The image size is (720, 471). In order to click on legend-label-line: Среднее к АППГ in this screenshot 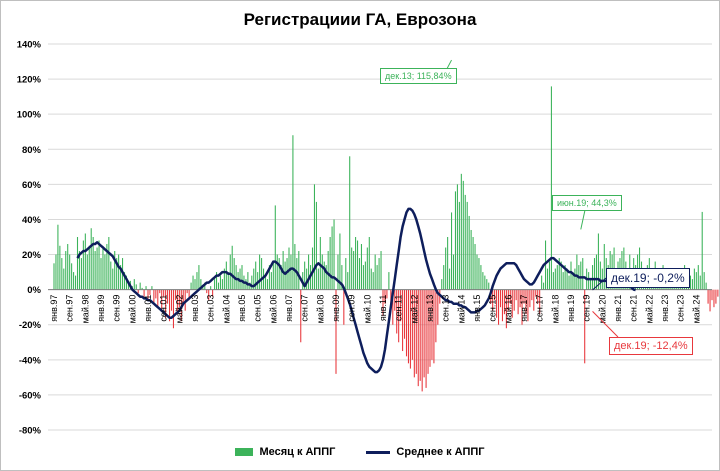, I will do `click(440, 452)`.